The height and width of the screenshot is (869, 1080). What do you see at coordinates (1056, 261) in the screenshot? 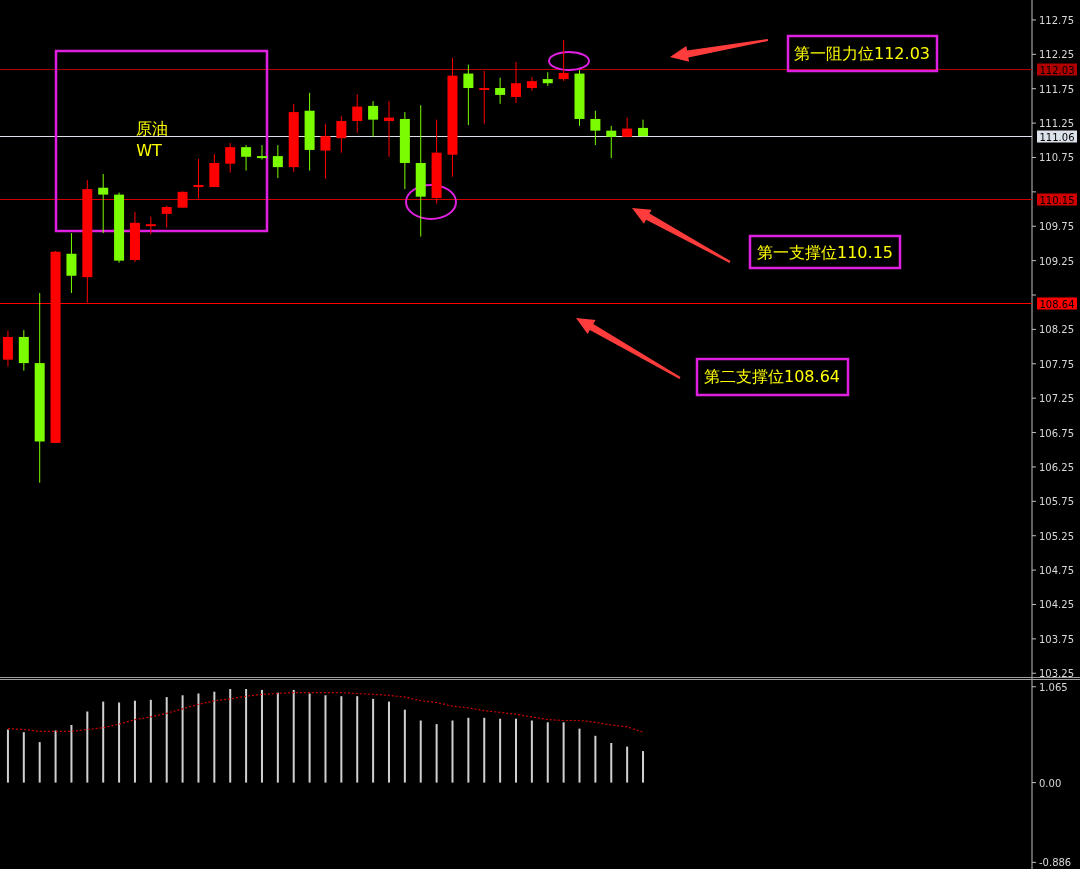
I see `y-tick-label: 109.25` at bounding box center [1056, 261].